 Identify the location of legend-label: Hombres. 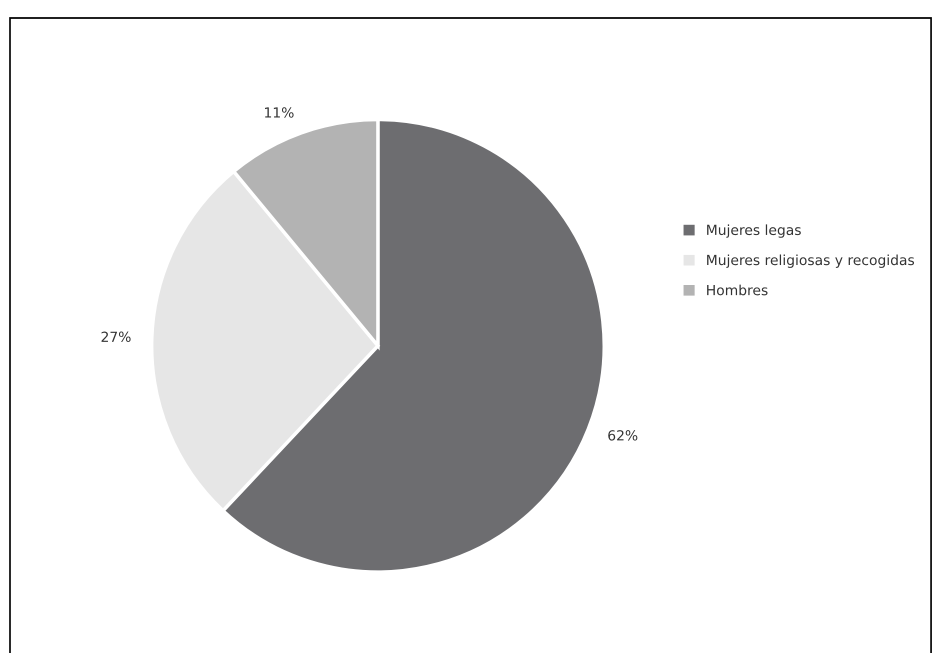
(737, 290).